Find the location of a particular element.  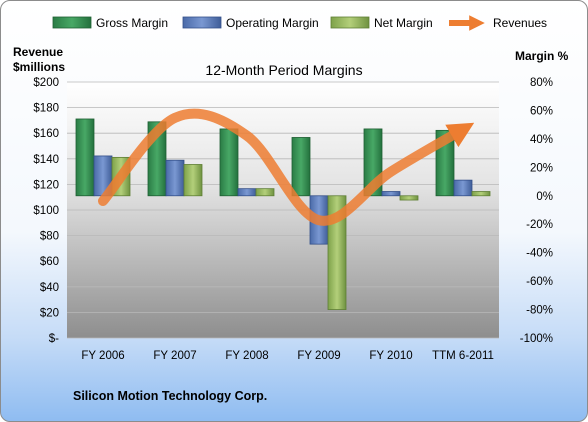

y-left-ticks: $- $20 $40 $60 $80 $100 $120 $140 $160 $180 $200 is located at coordinates (46, 211).